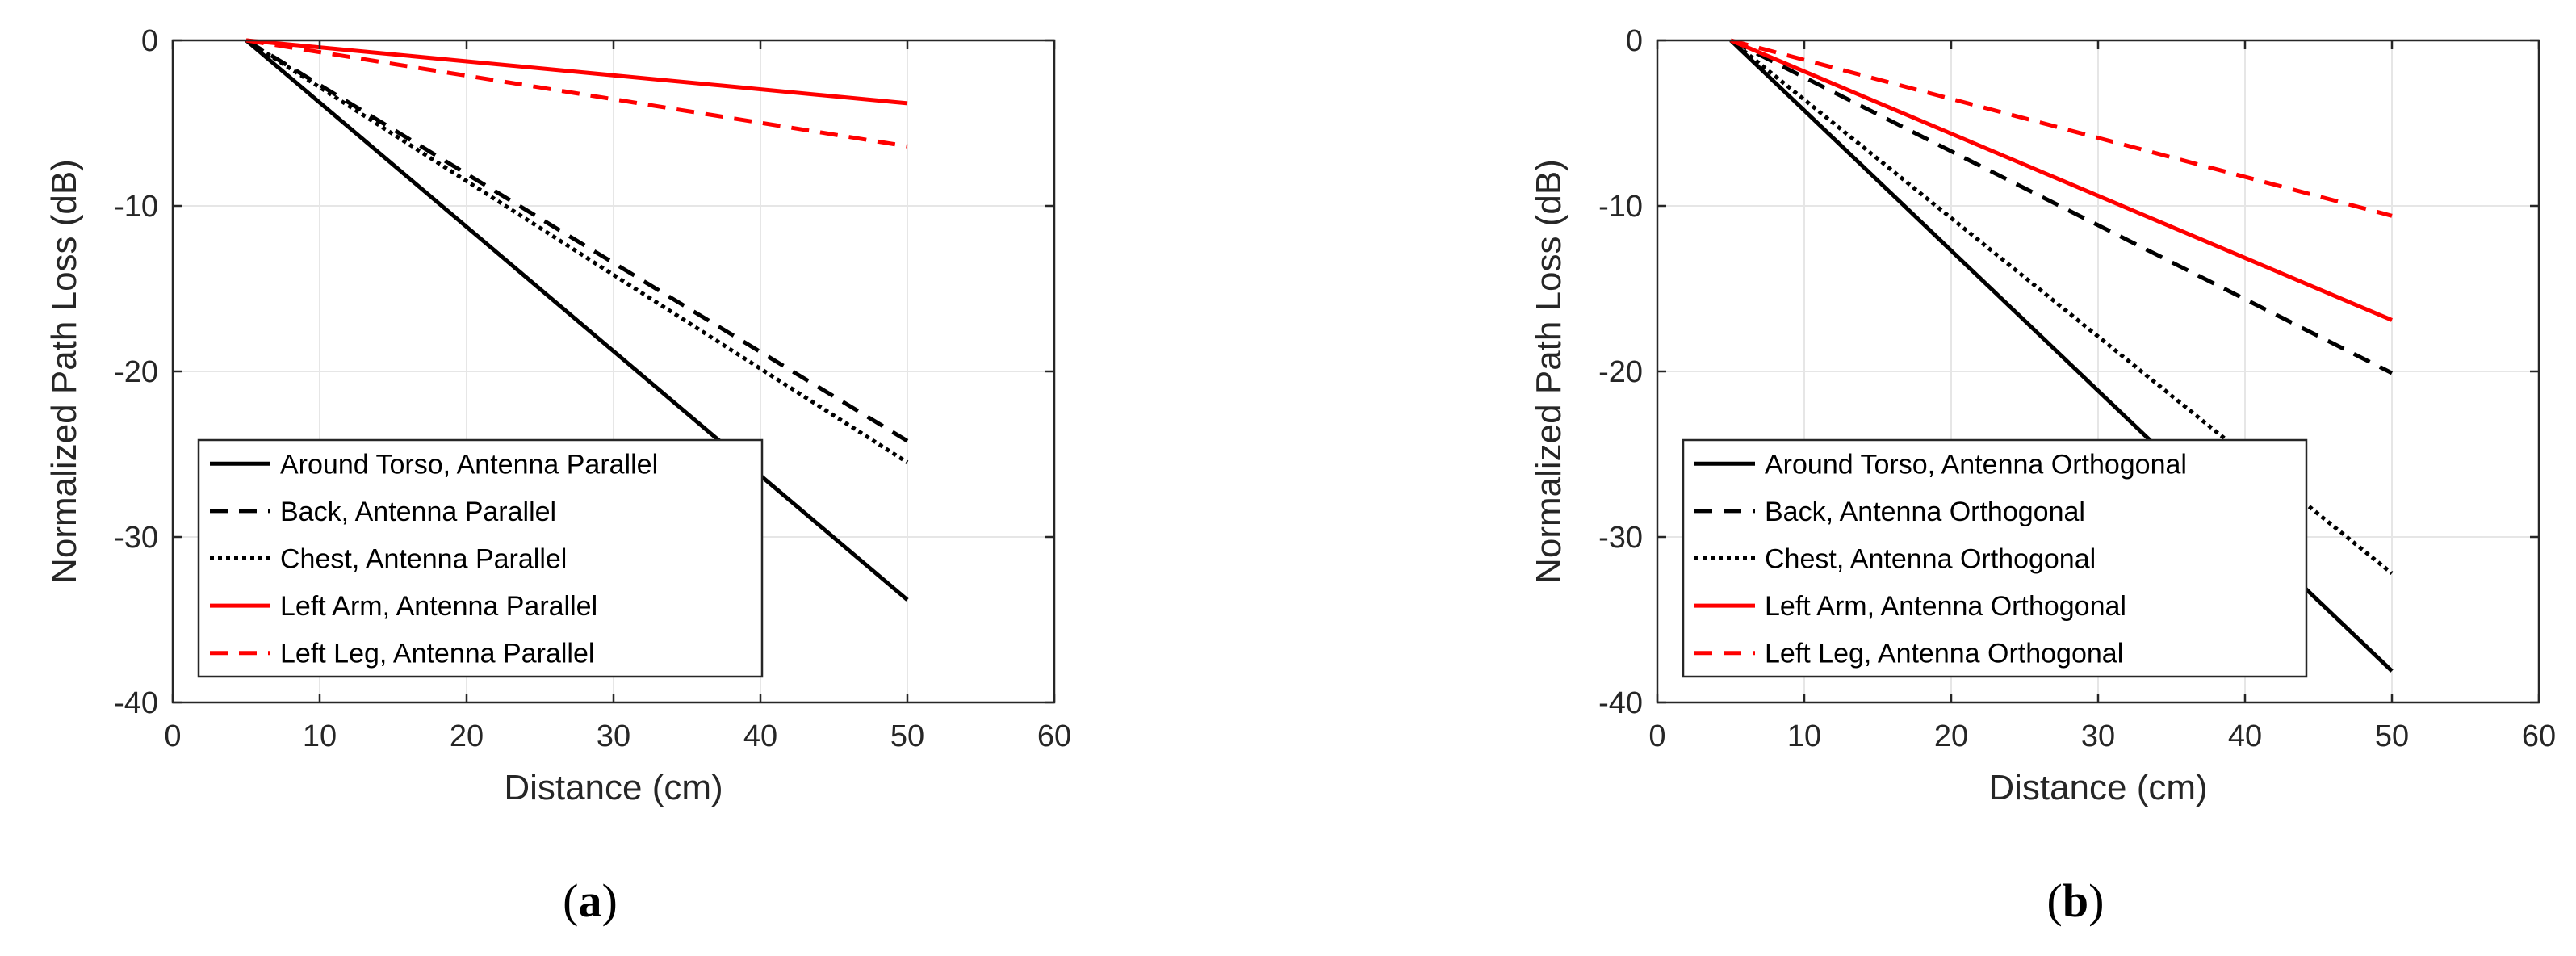  Describe the element at coordinates (1976, 464) in the screenshot. I see `legend-label-1: Around Torso, Antenna Orthogonal` at that location.